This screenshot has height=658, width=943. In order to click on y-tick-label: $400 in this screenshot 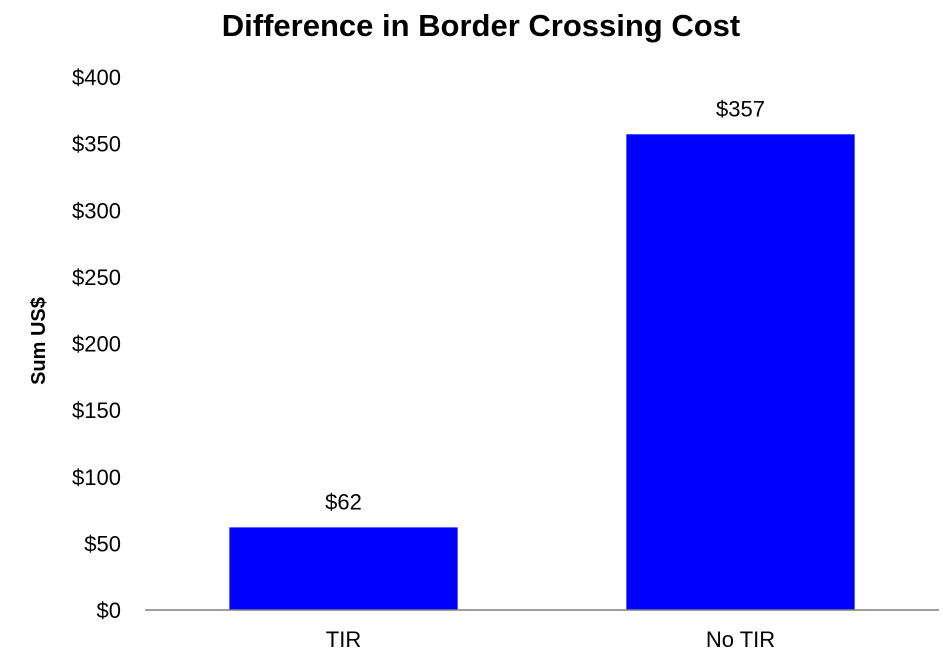, I will do `click(96, 77)`.